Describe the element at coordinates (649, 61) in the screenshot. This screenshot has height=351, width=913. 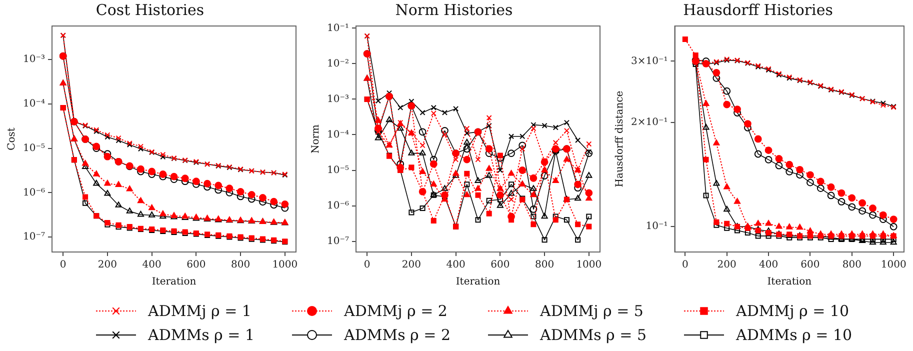
I see `y-tick-label: 3×10⁻¹` at that location.